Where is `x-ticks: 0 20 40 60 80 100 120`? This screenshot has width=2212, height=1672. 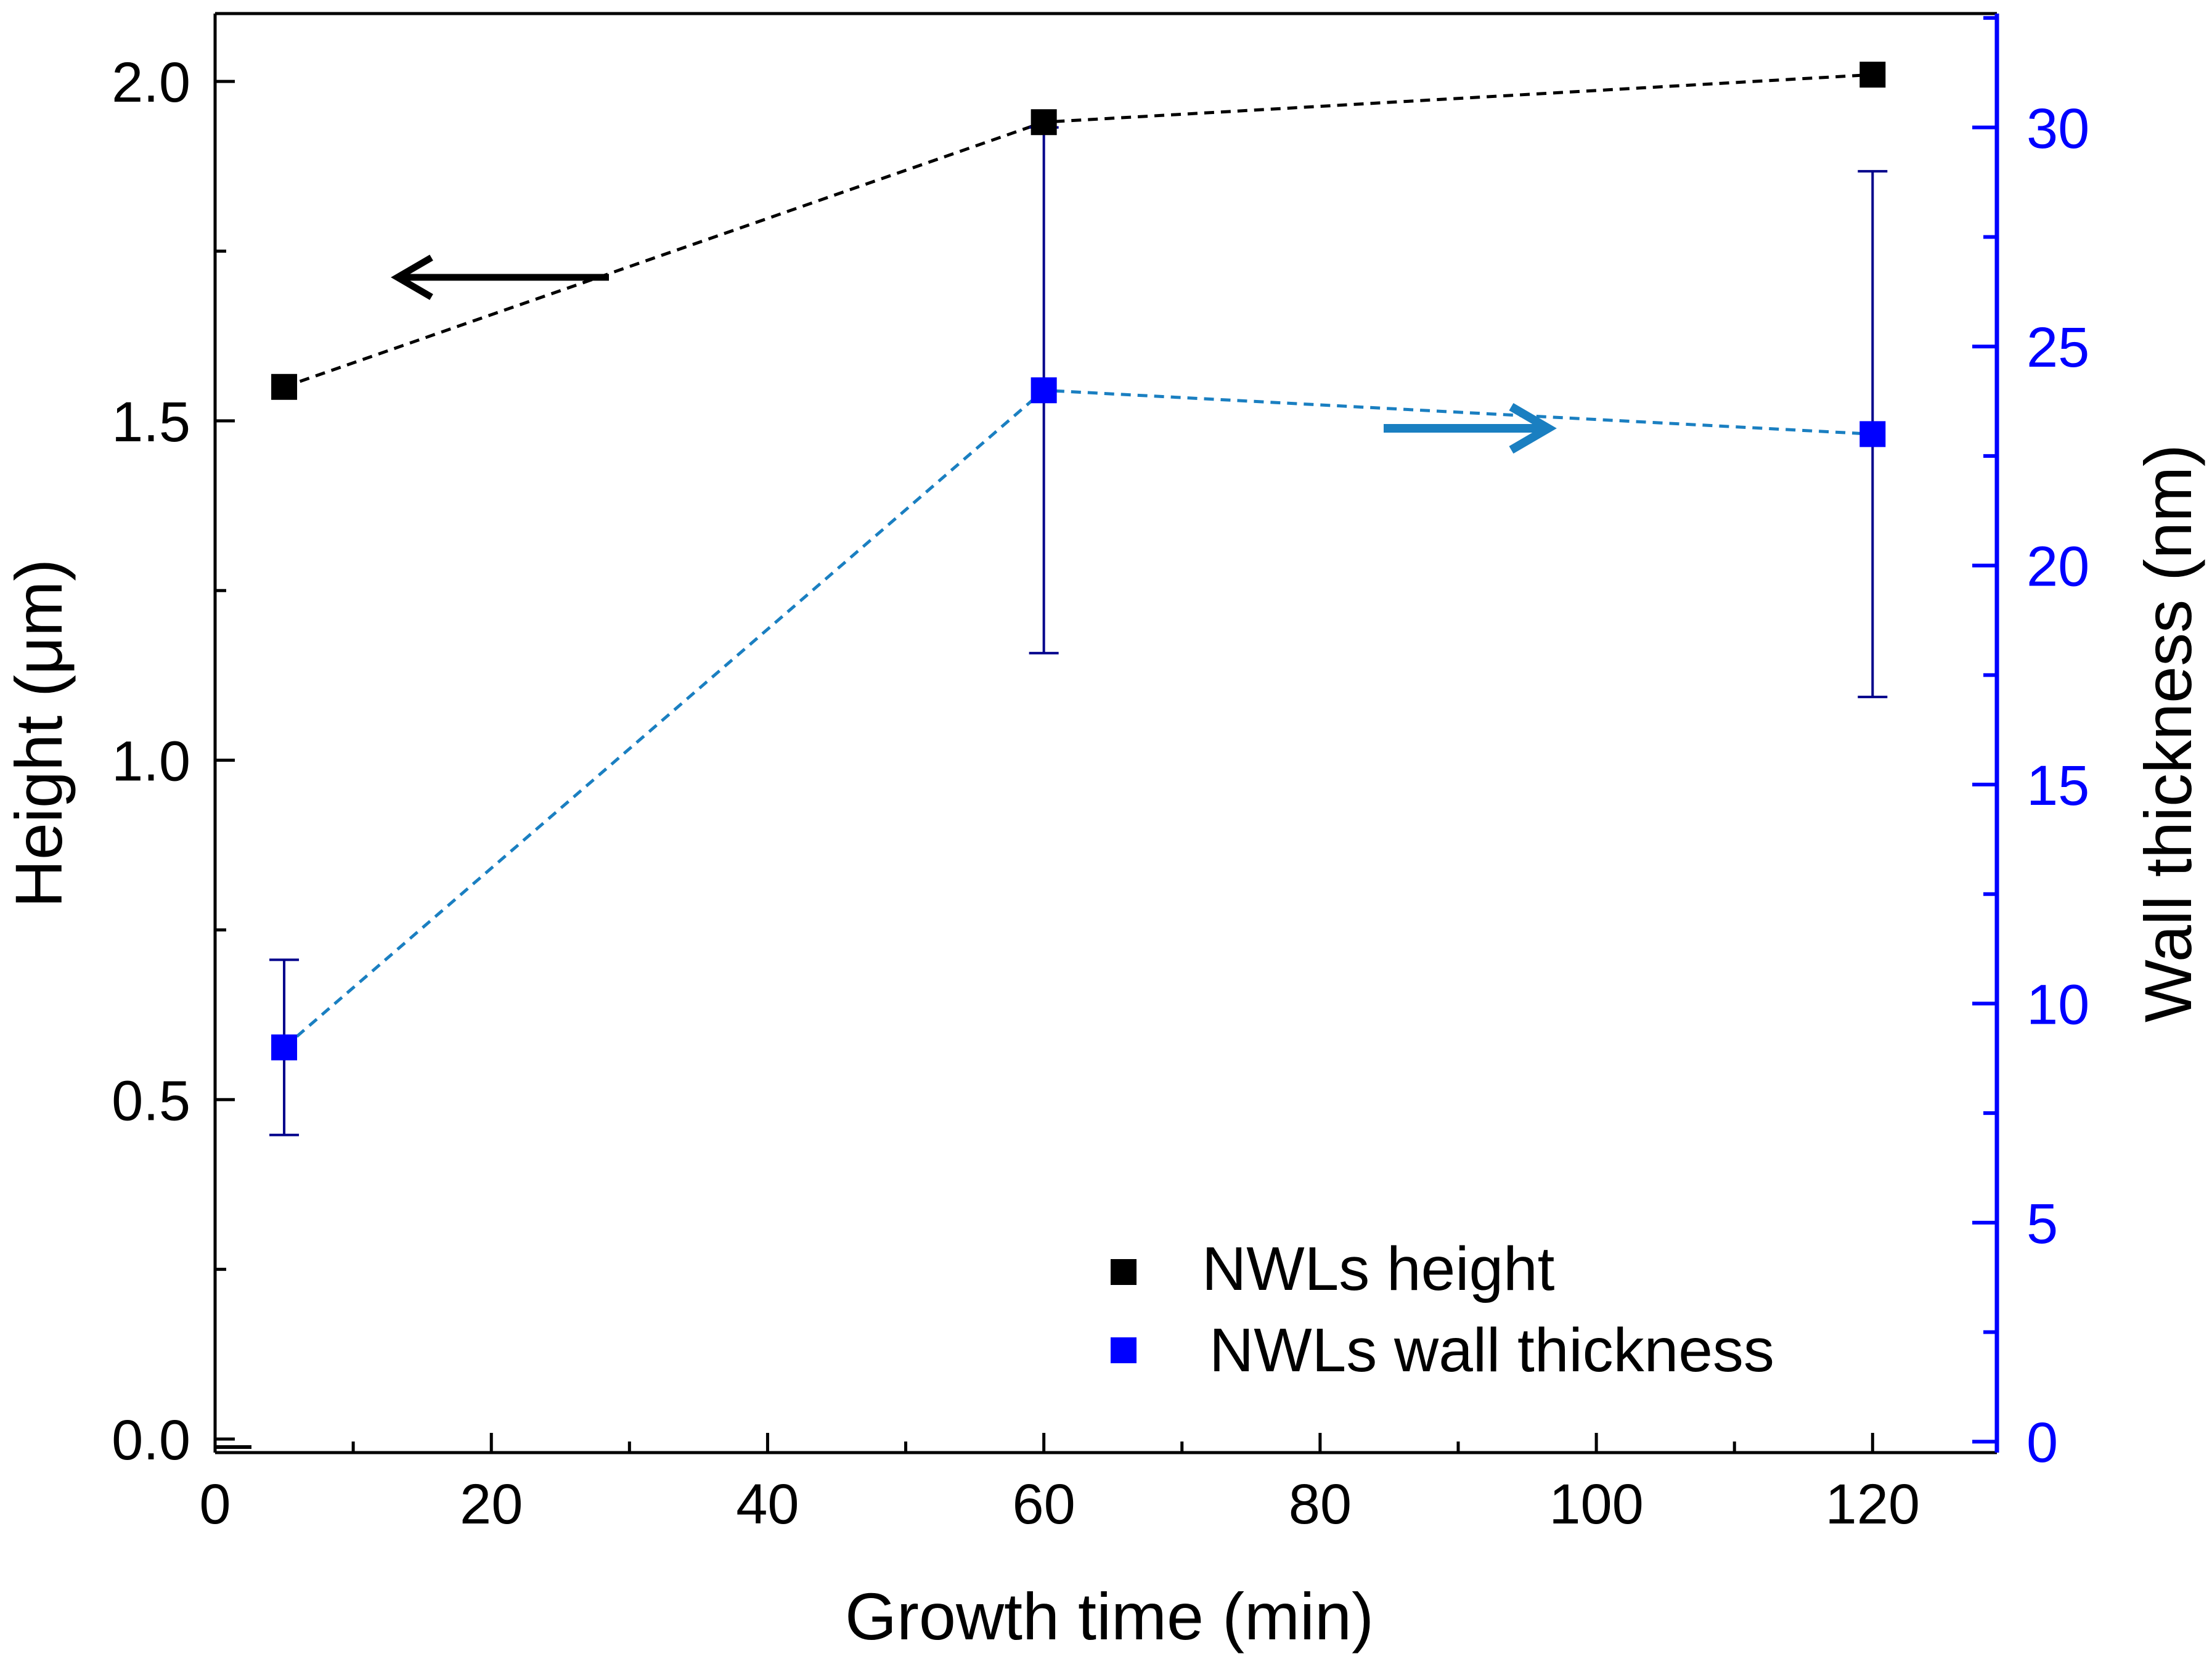 x-ticks: 0 20 40 60 80 100 120 is located at coordinates (1060, 1484).